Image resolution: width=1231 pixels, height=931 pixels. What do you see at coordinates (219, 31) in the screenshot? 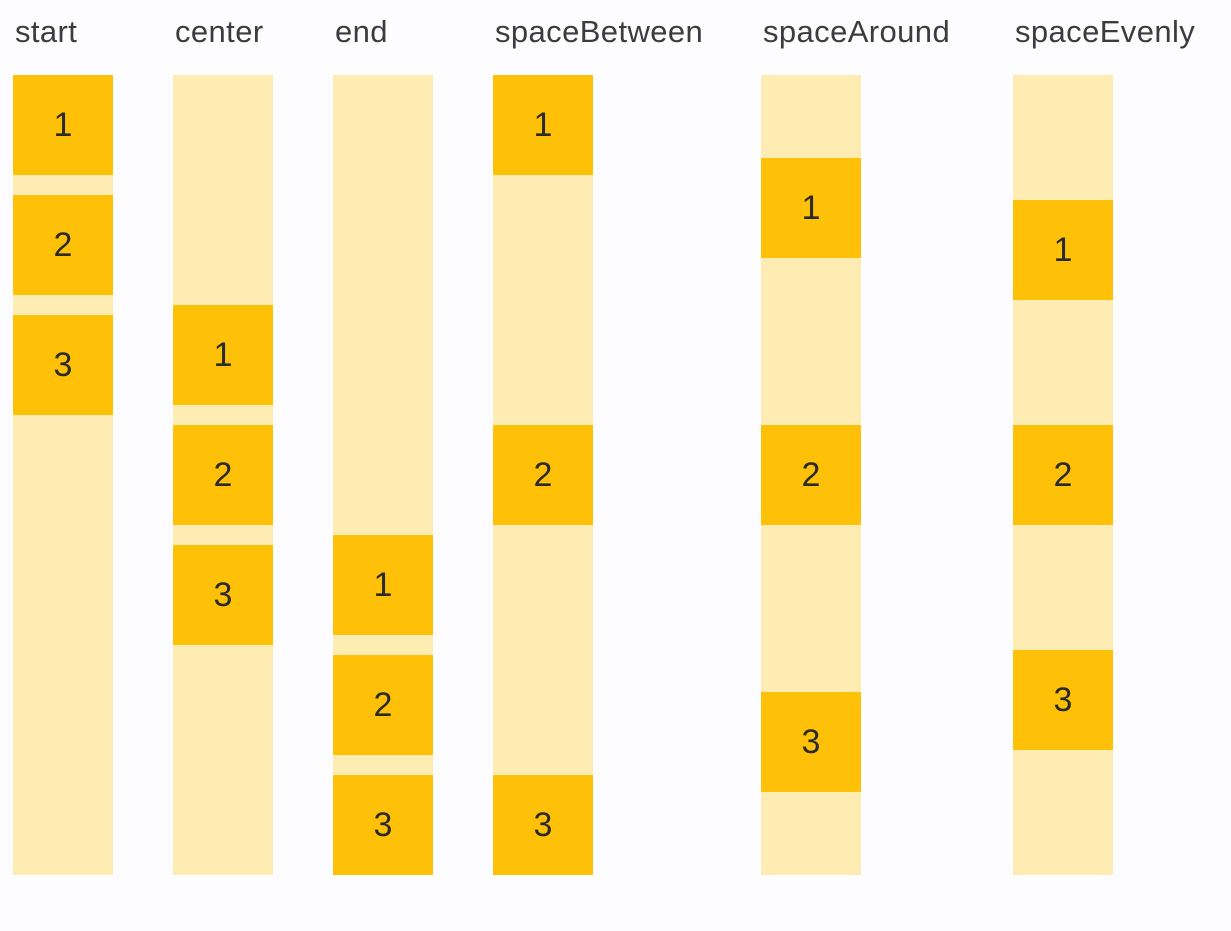
I see `alignment-label: center` at bounding box center [219, 31].